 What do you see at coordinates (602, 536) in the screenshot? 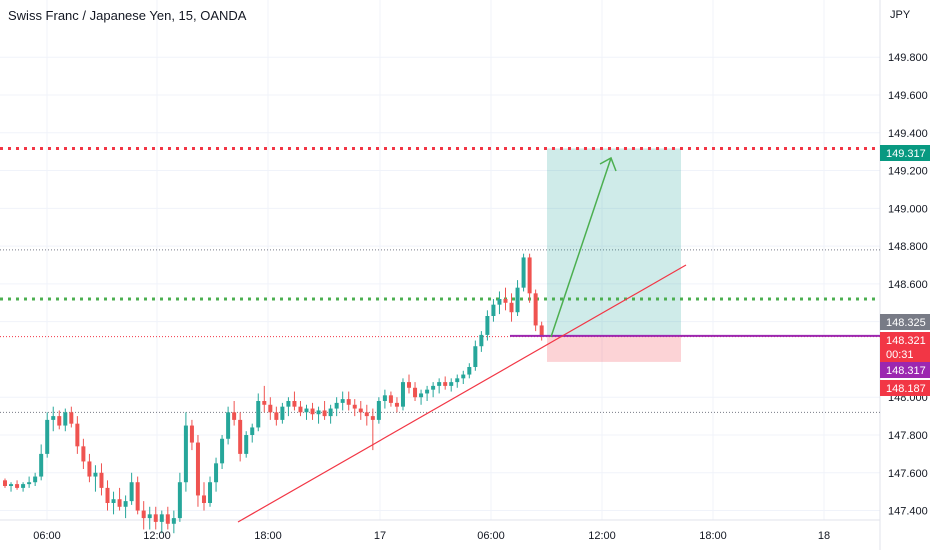
I see `time-tick-label: 12:00` at bounding box center [602, 536].